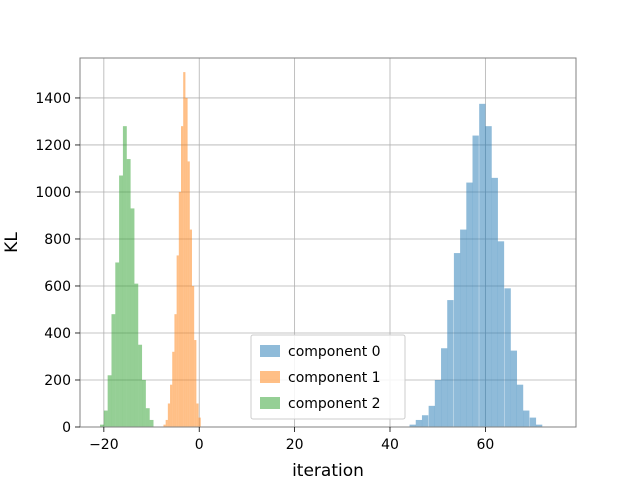  I want to click on y-tick-label: 400, so click(57, 334).